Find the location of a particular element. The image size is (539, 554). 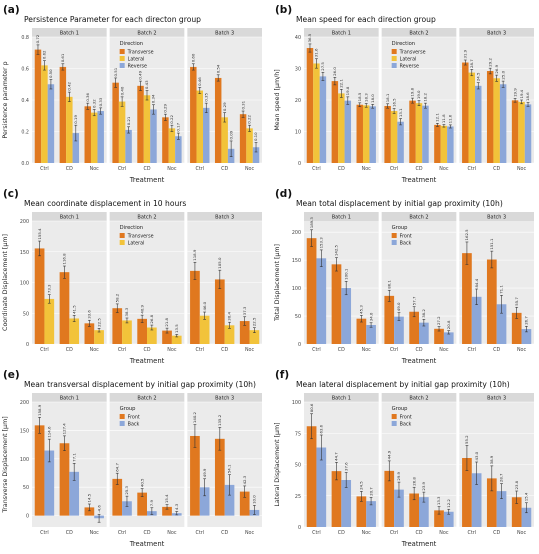

facet-strip-label: Batch 2 is located at coordinates (146, 218).